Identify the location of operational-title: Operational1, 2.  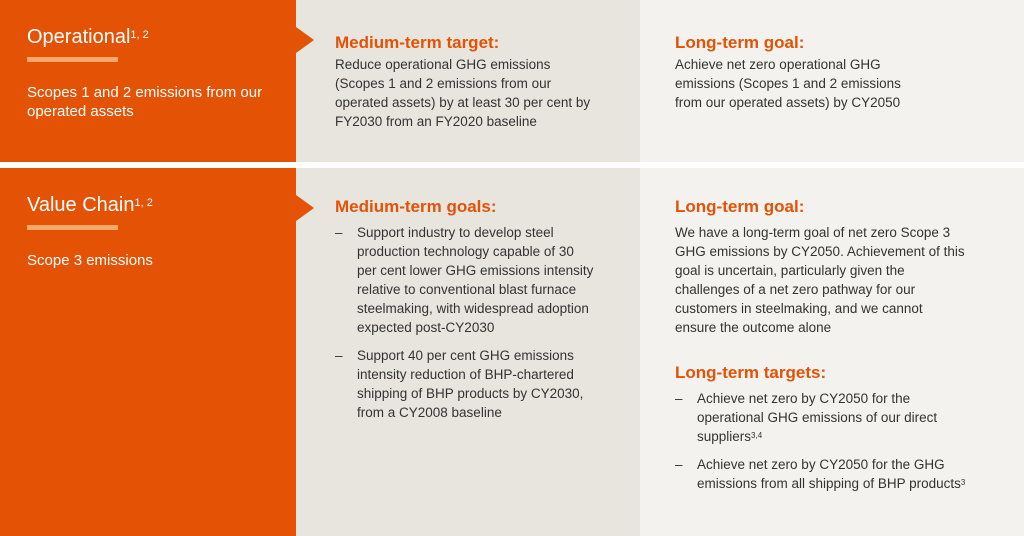
(88, 37).